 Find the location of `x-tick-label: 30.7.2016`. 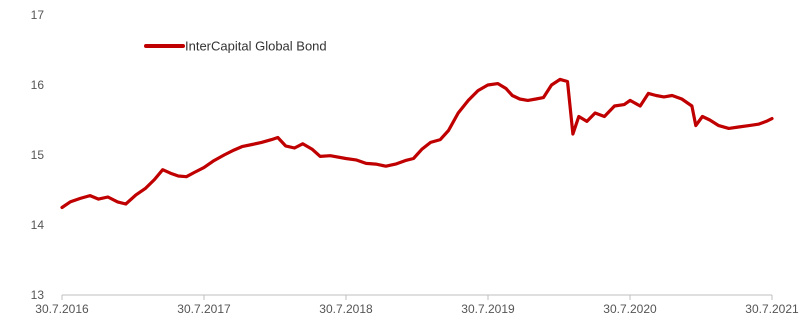

x-tick-label: 30.7.2016 is located at coordinates (62, 309).